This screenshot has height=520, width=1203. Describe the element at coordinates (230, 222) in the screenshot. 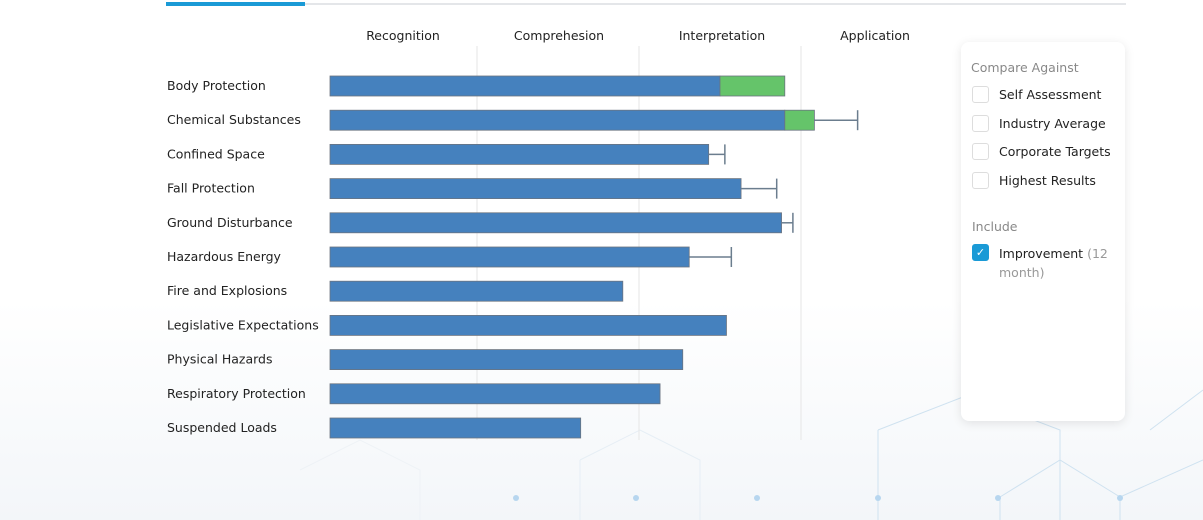

I see `category-label: Ground Disturbance` at that location.